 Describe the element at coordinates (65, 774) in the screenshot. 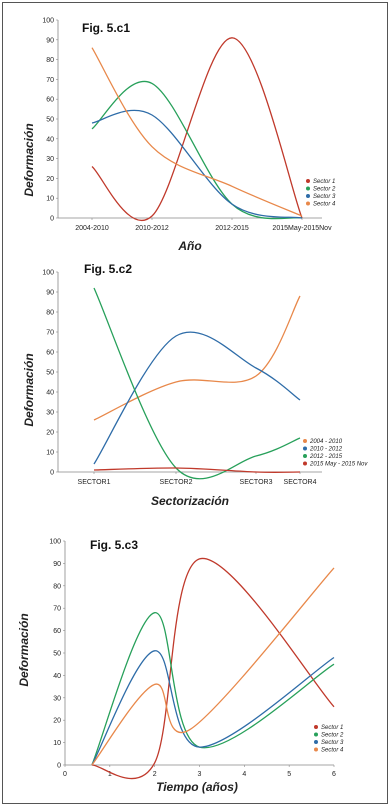

I see `x-tick-label: 0` at that location.